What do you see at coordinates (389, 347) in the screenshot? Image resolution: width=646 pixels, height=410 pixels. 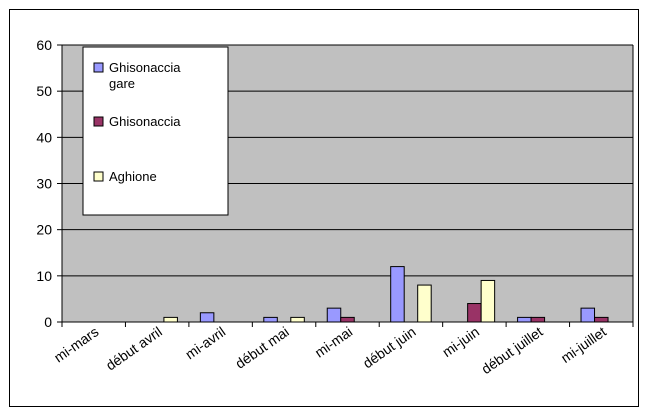 I see `x-tick-label: début juin` at bounding box center [389, 347].